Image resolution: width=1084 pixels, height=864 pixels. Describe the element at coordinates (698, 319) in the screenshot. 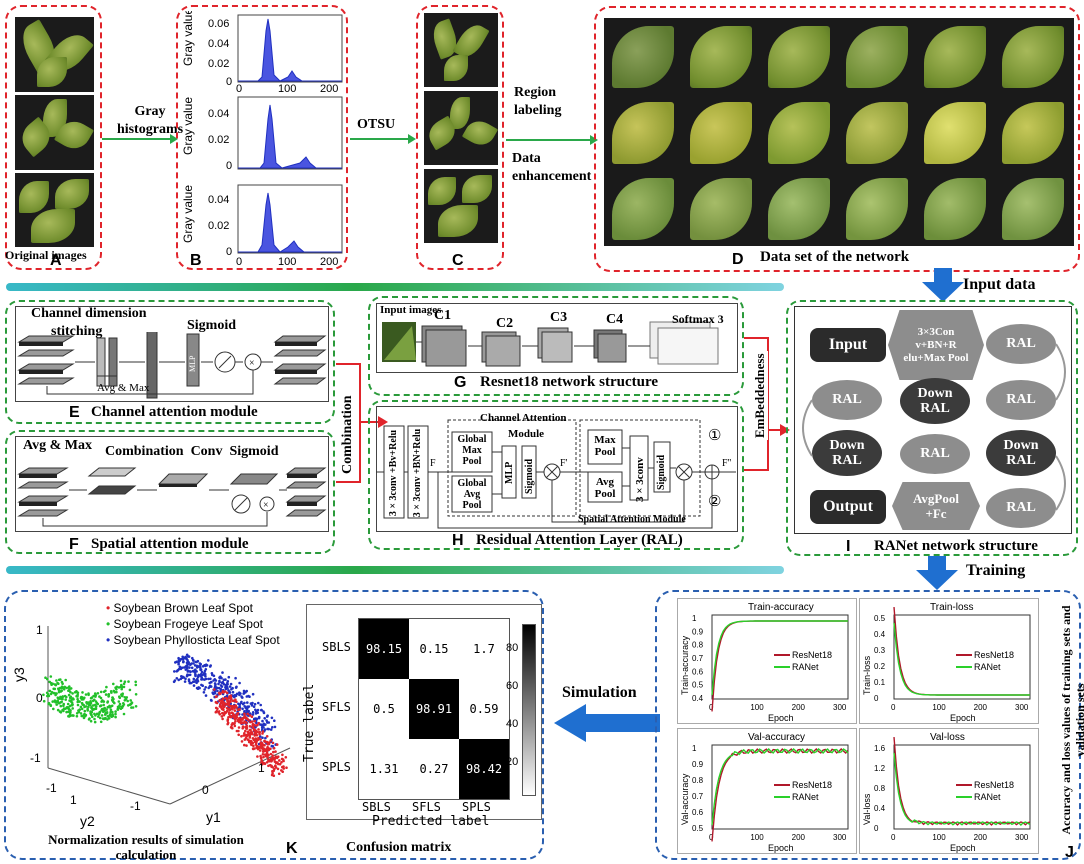

I see `softmax-label: Softmax 3` at that location.